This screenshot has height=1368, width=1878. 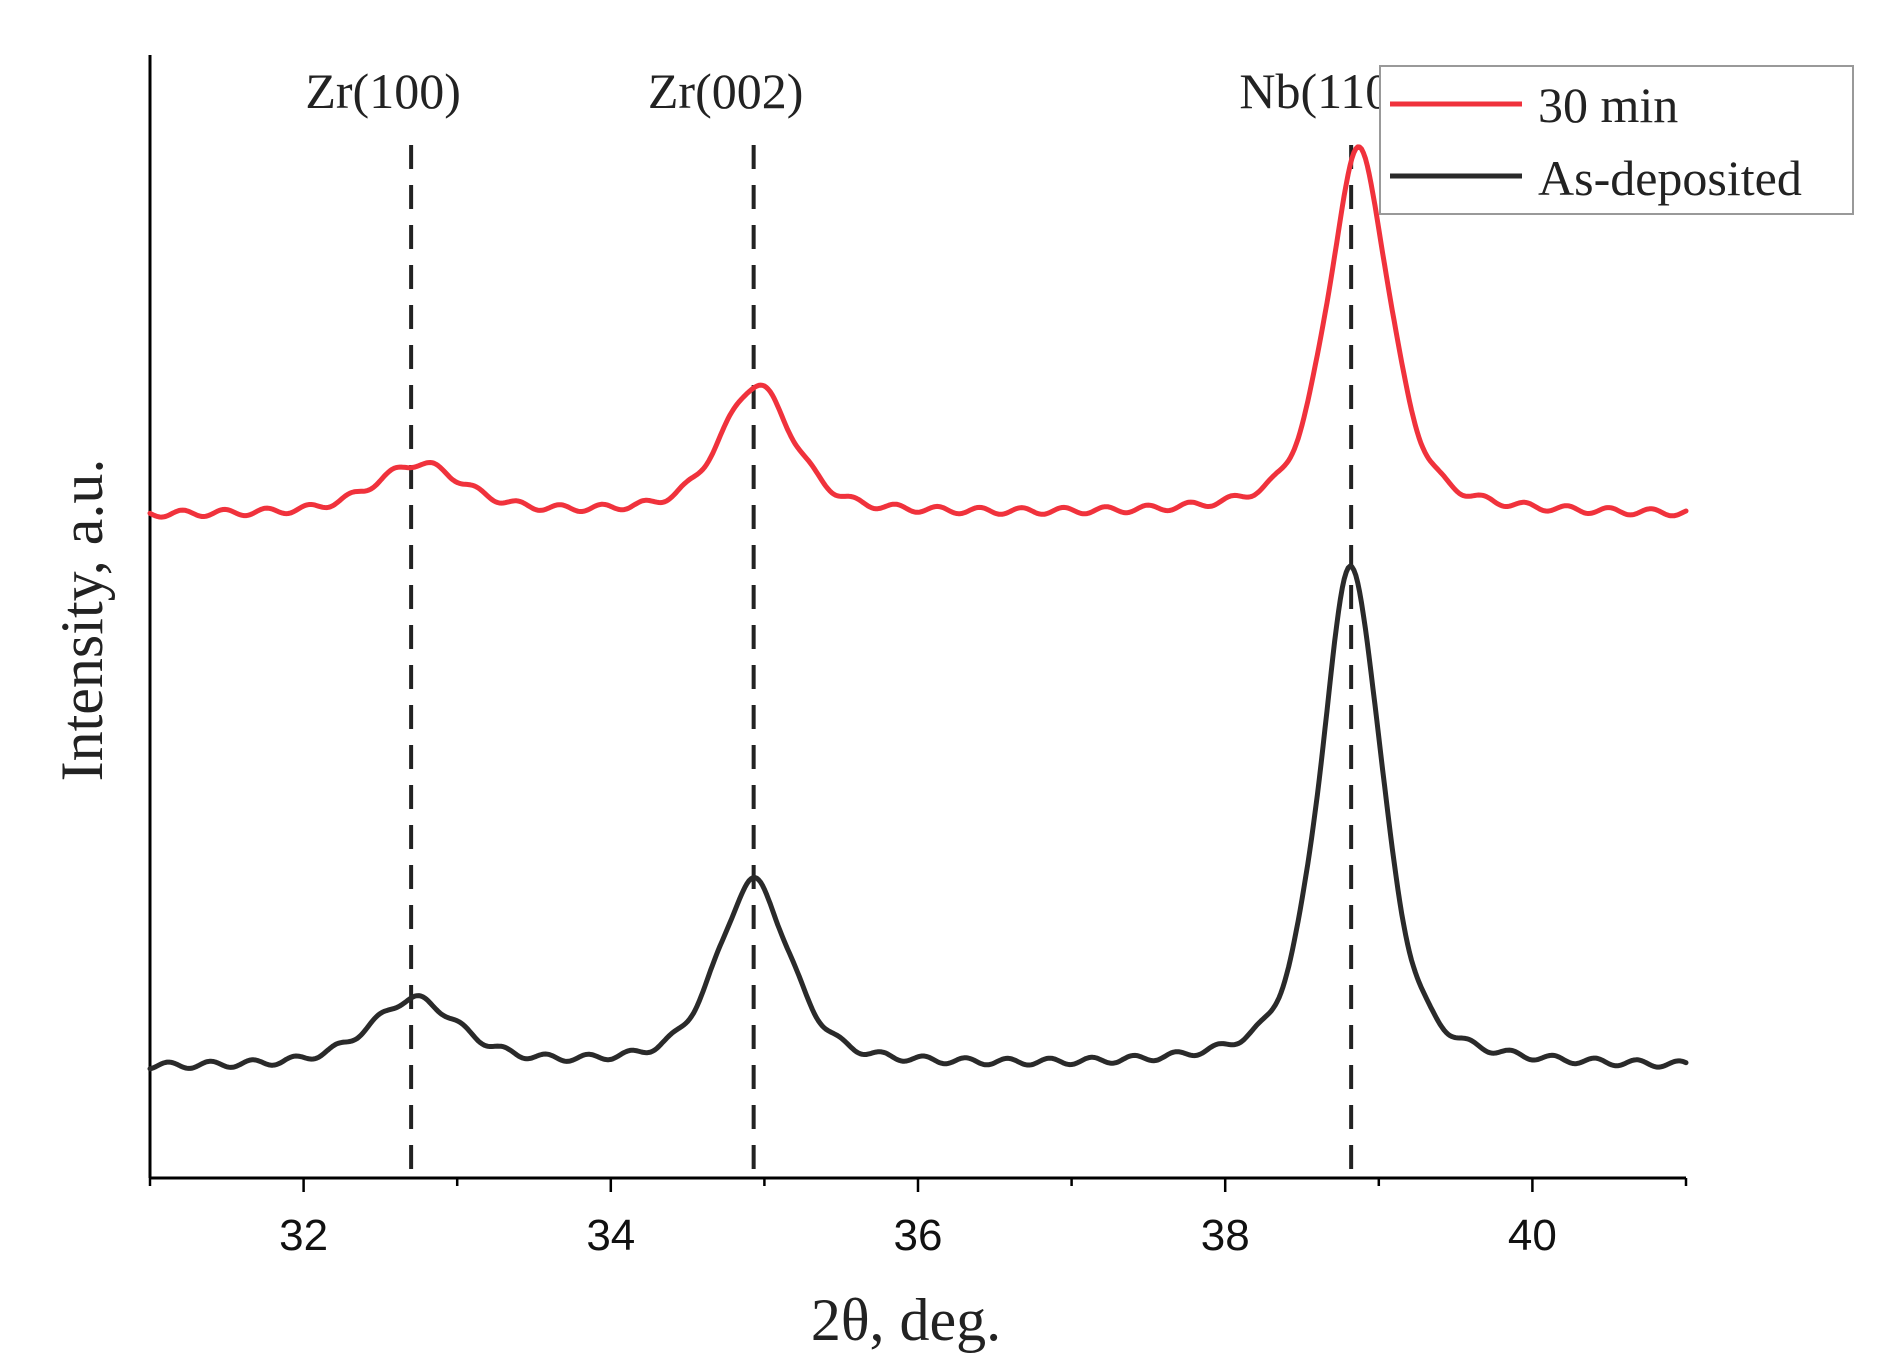 I want to click on x-tick-label: 38, so click(x=1225, y=1235).